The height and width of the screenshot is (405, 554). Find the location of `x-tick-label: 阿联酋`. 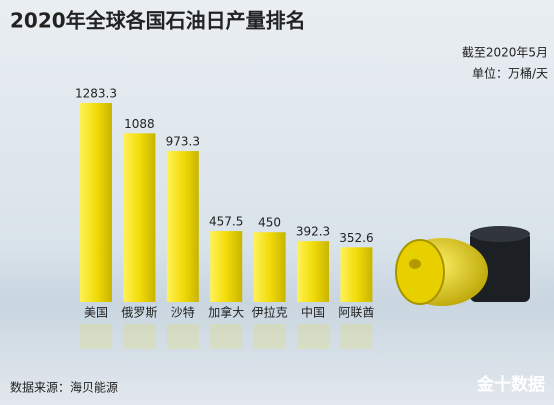

x-tick-label: 阿联酋 is located at coordinates (356, 312).